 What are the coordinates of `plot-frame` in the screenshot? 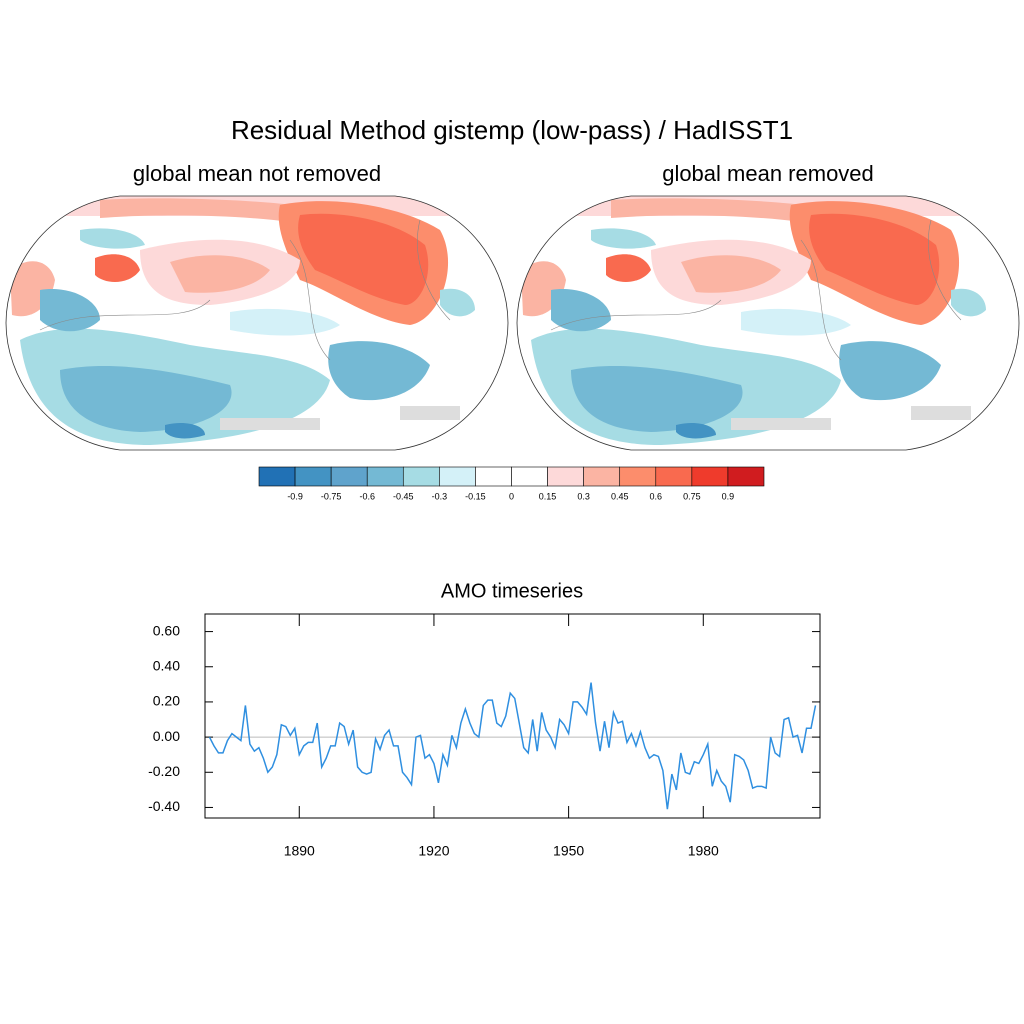 It's located at (512, 716).